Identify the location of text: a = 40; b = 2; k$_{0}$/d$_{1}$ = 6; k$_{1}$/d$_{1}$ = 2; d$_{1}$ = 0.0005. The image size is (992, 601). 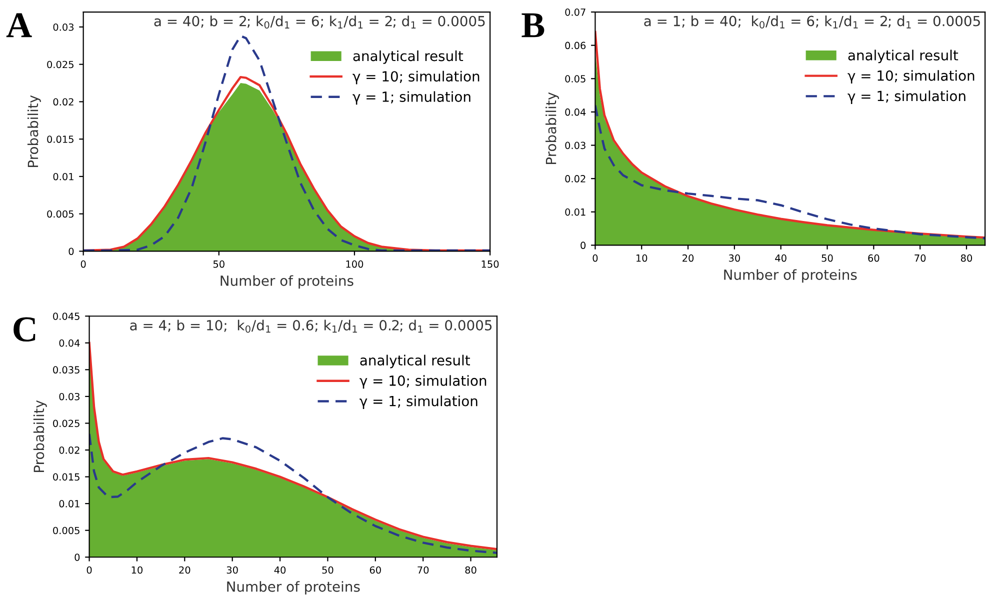
(319, 22).